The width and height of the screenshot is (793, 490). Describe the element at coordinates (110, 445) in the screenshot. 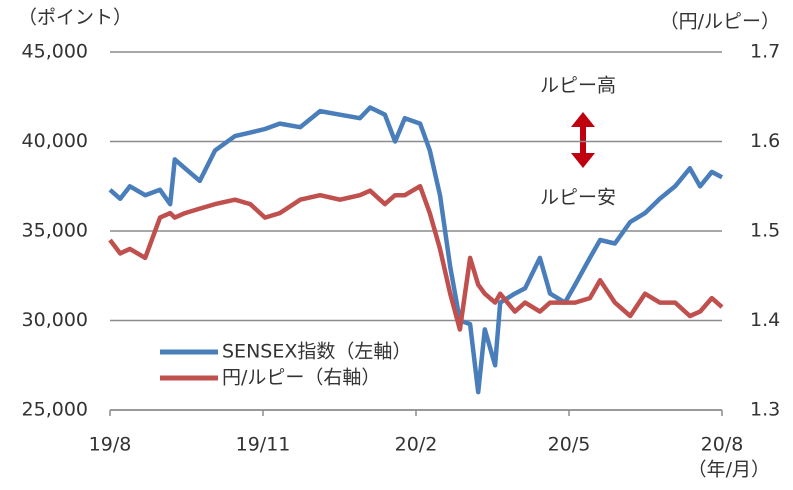

I see `x-tick-label: 19/8` at that location.